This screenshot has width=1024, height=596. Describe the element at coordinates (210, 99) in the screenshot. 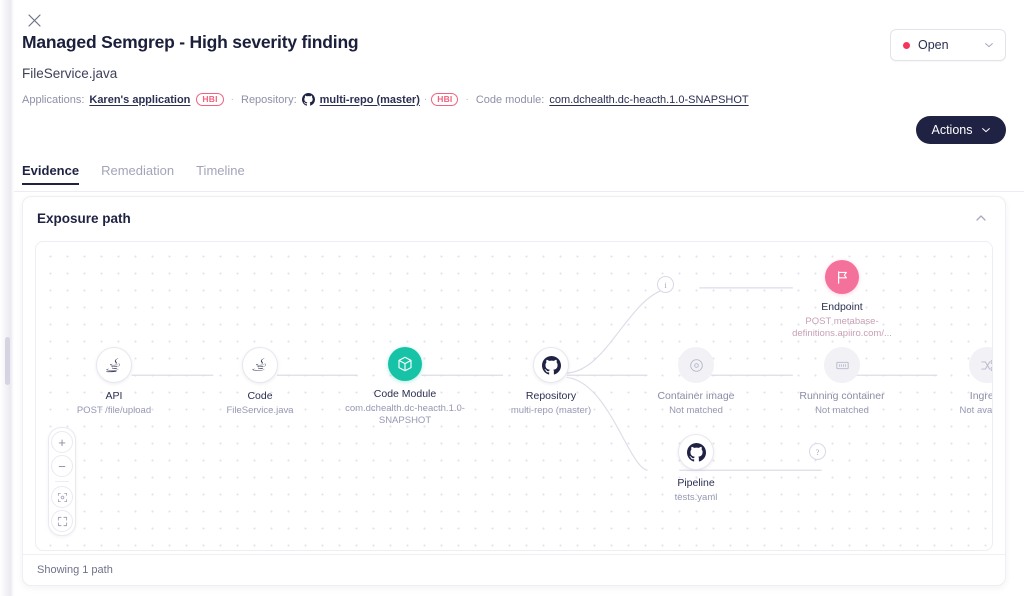

I see `application-hbi-badge: HBI` at that location.